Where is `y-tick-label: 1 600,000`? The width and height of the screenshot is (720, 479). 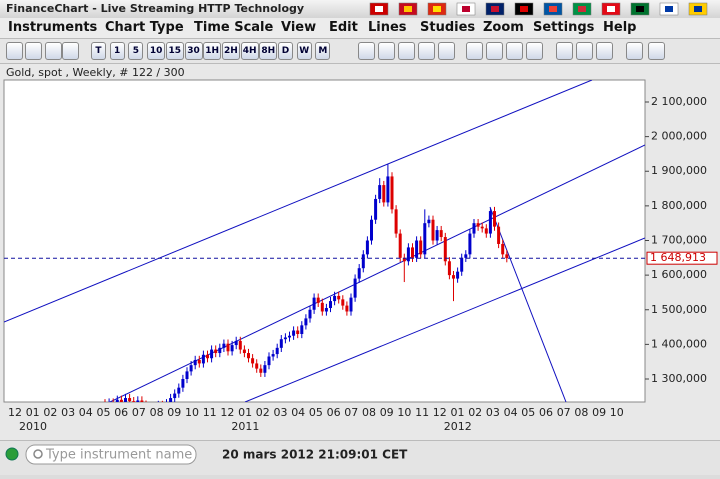 y-tick-label: 1 600,000 is located at coordinates (679, 274).